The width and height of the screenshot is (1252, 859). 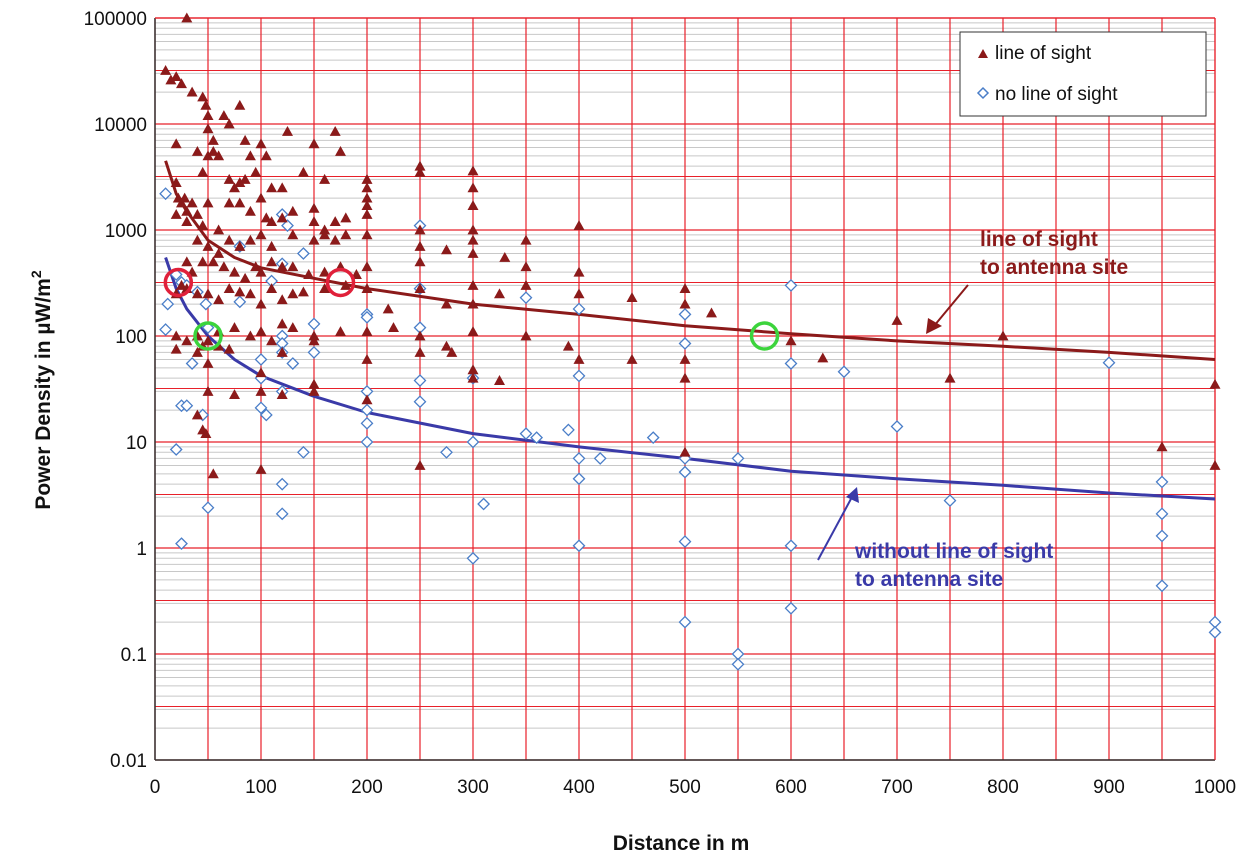 I want to click on x-tick-label: 100, so click(x=261, y=787).